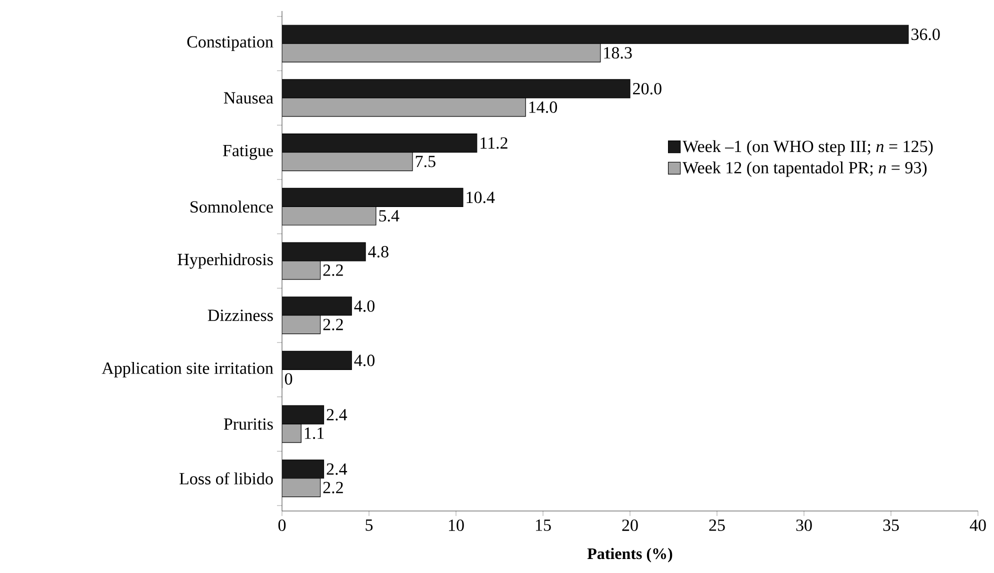 The height and width of the screenshot is (573, 994). I want to click on data-label: 14.0, so click(543, 107).